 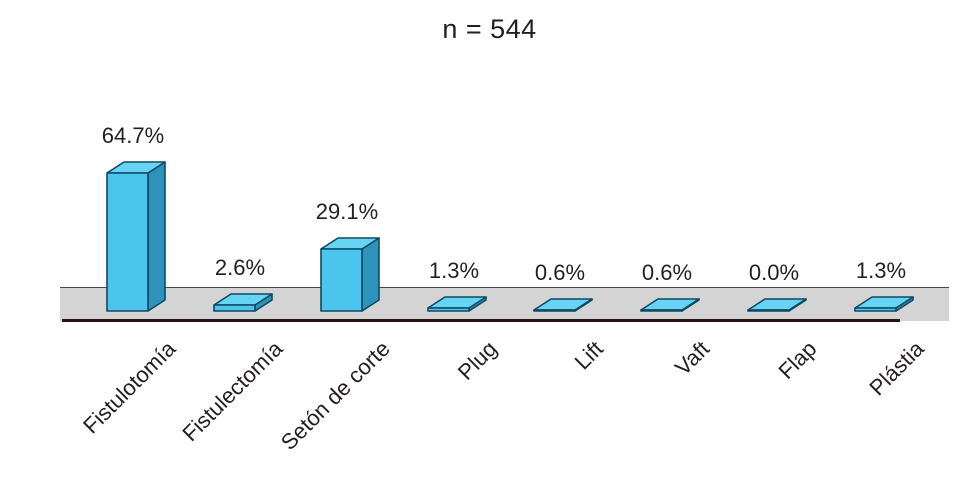 What do you see at coordinates (774, 272) in the screenshot?
I see `bar-value-label: 0.0%` at bounding box center [774, 272].